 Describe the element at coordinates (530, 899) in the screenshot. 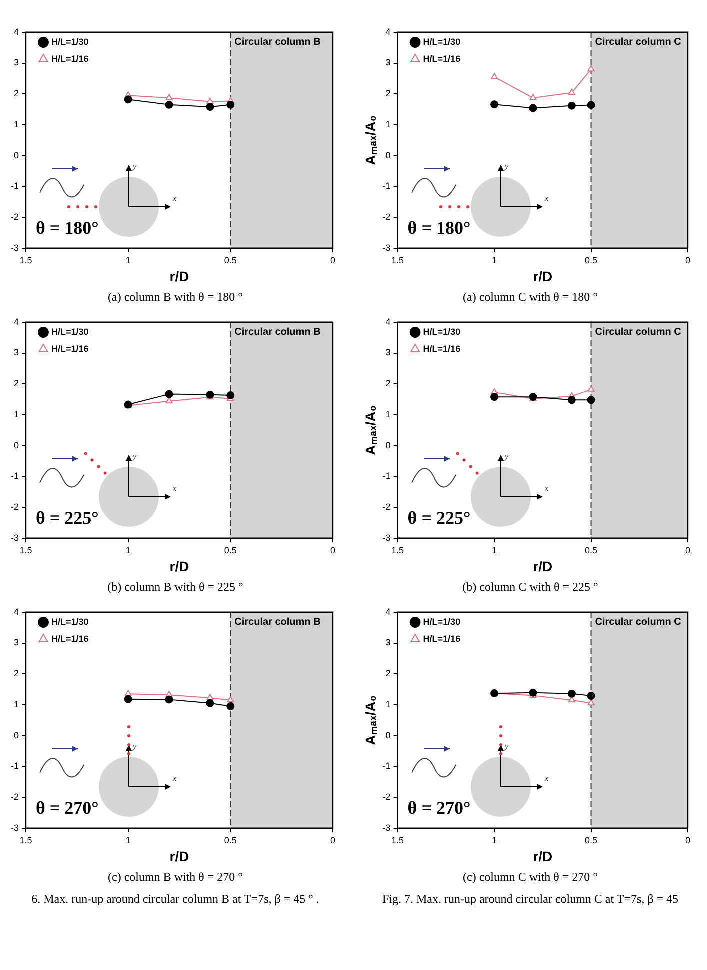

I see `caption: Fig. 7. Max. run-up around circular column C at T=7s, β = 45` at that location.